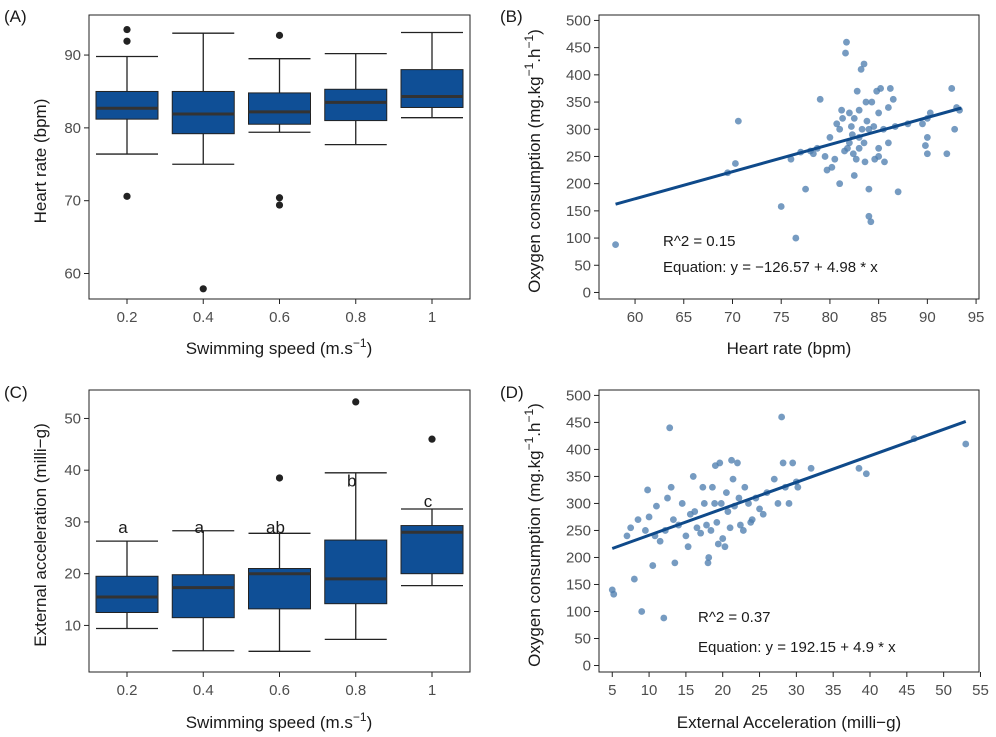 Image resolution: width=996 pixels, height=737 pixels. What do you see at coordinates (127, 317) in the screenshot?
I see `x-tick-label-a-0: 0.2` at bounding box center [127, 317].